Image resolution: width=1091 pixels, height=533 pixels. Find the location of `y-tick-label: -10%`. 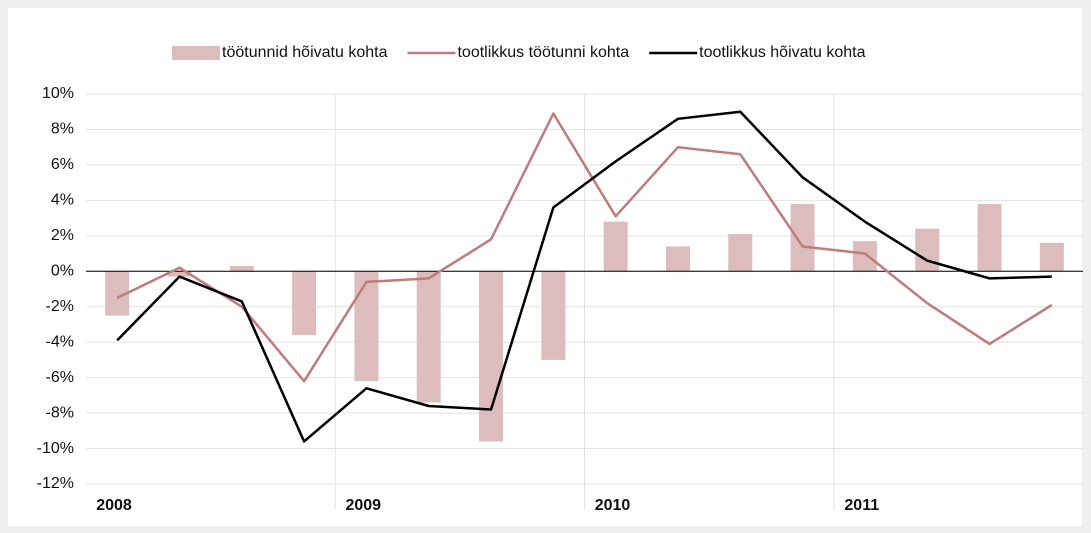

y-tick-label: -10% is located at coordinates (55, 448).